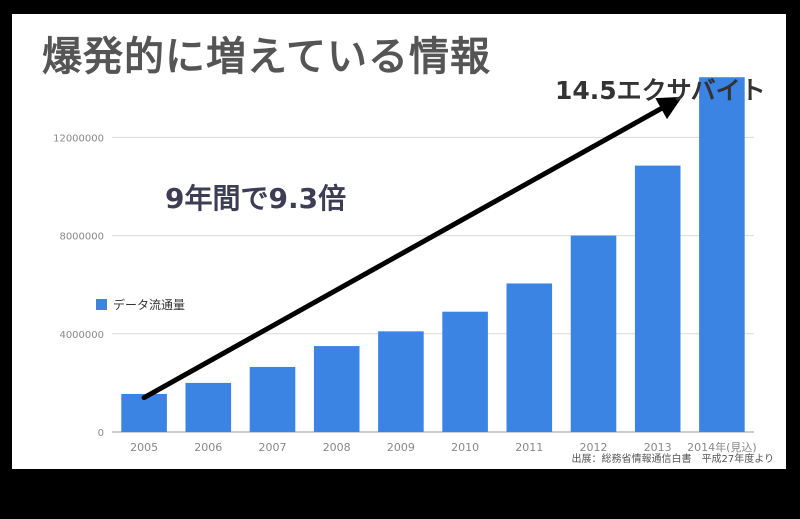 This screenshot has width=800, height=519. What do you see at coordinates (660, 90) in the screenshot?
I see `peak-value-label: 14.5エクサバイト` at bounding box center [660, 90].